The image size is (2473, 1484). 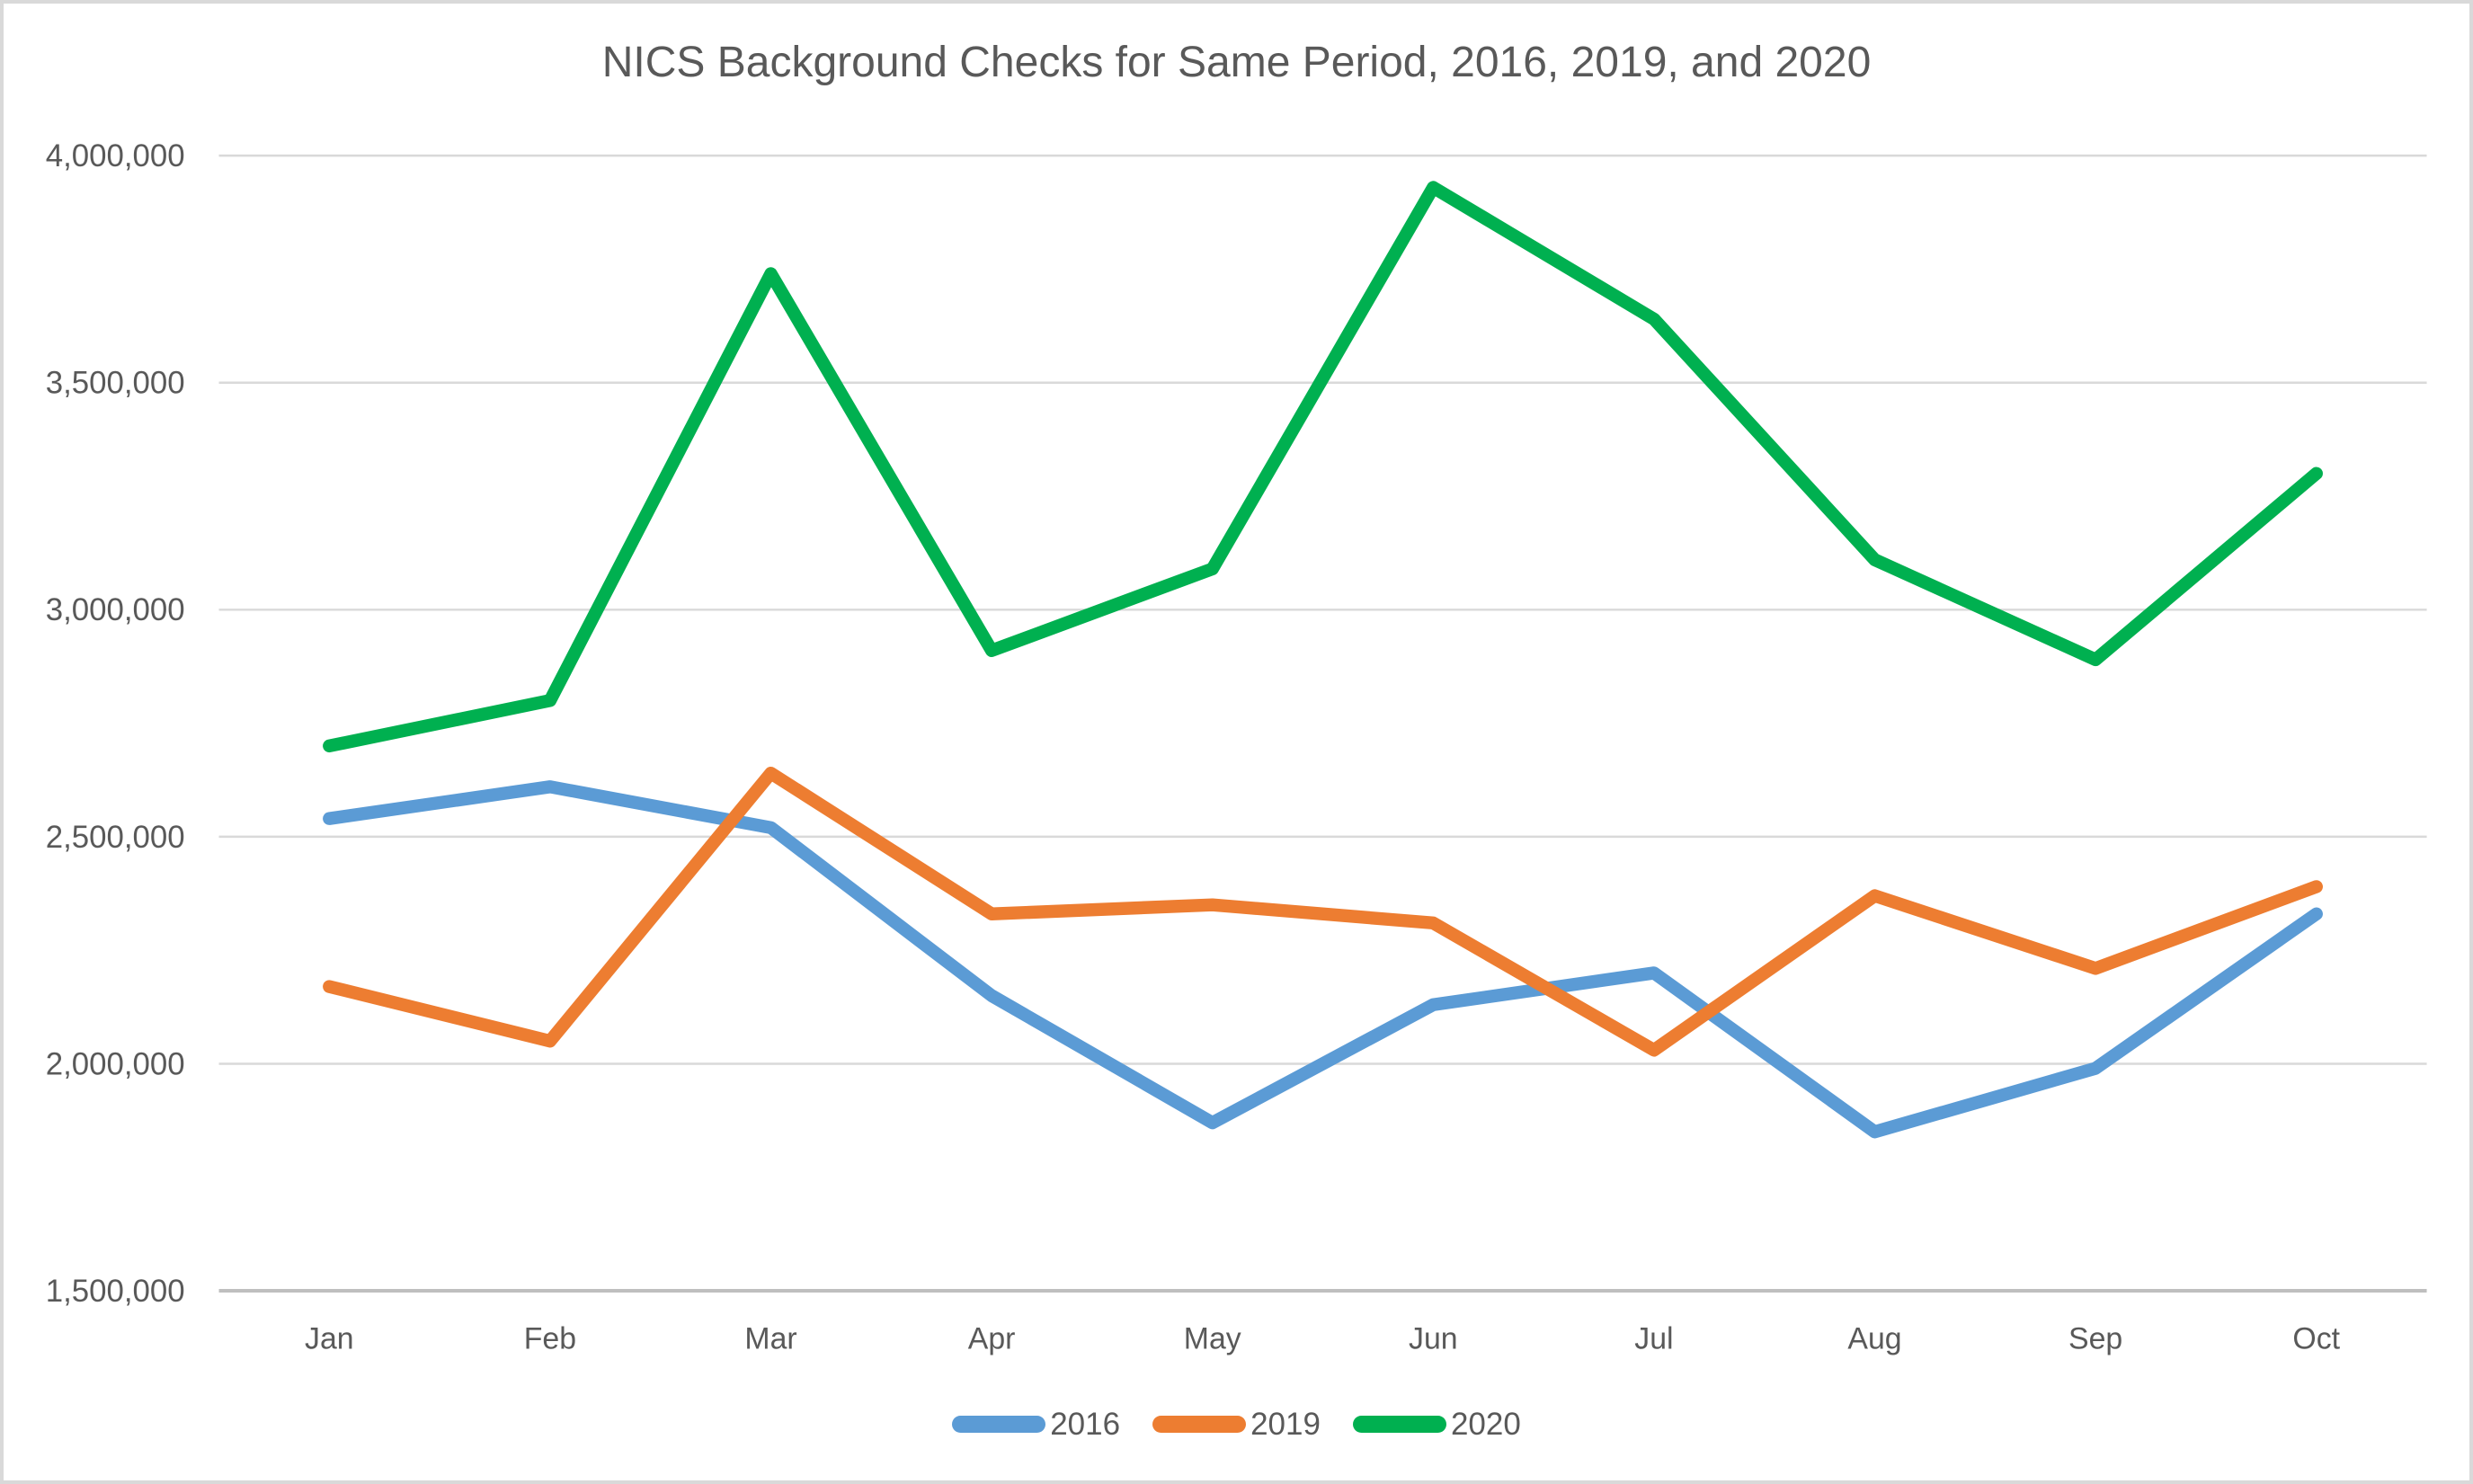 I want to click on legend-swatch-2019, so click(x=1199, y=1424).